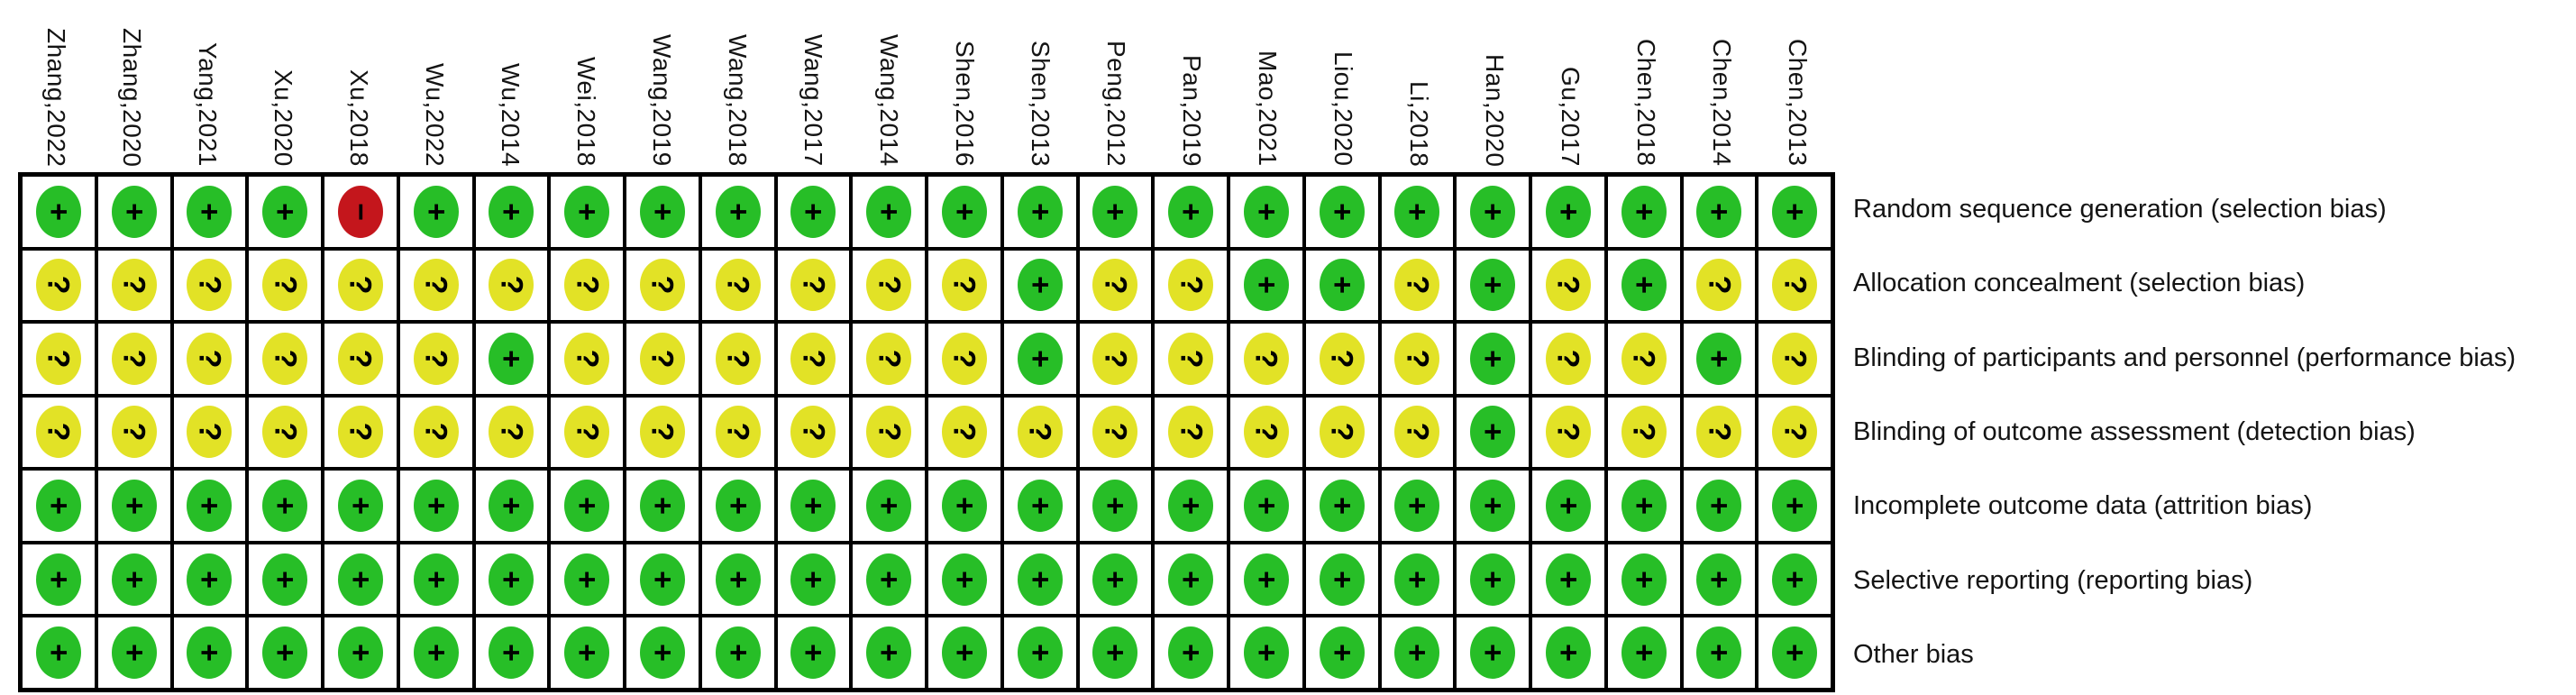 This screenshot has width=2576, height=695. I want to click on study-label: Chen,2013, so click(1798, 103).